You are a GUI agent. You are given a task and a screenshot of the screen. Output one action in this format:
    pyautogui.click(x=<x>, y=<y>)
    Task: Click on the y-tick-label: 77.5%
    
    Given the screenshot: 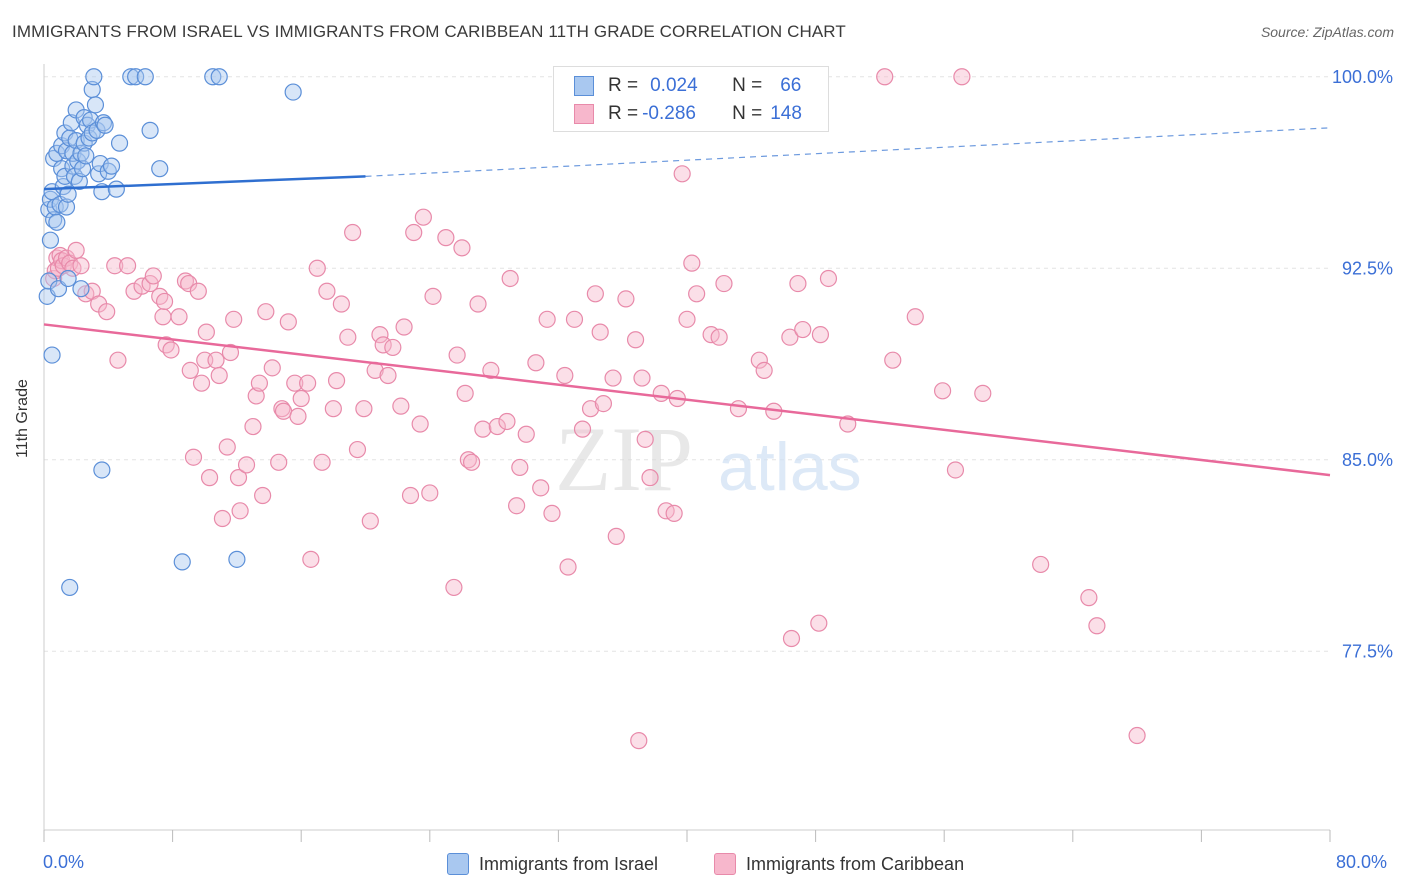 What is the action you would take?
    pyautogui.click(x=1367, y=651)
    